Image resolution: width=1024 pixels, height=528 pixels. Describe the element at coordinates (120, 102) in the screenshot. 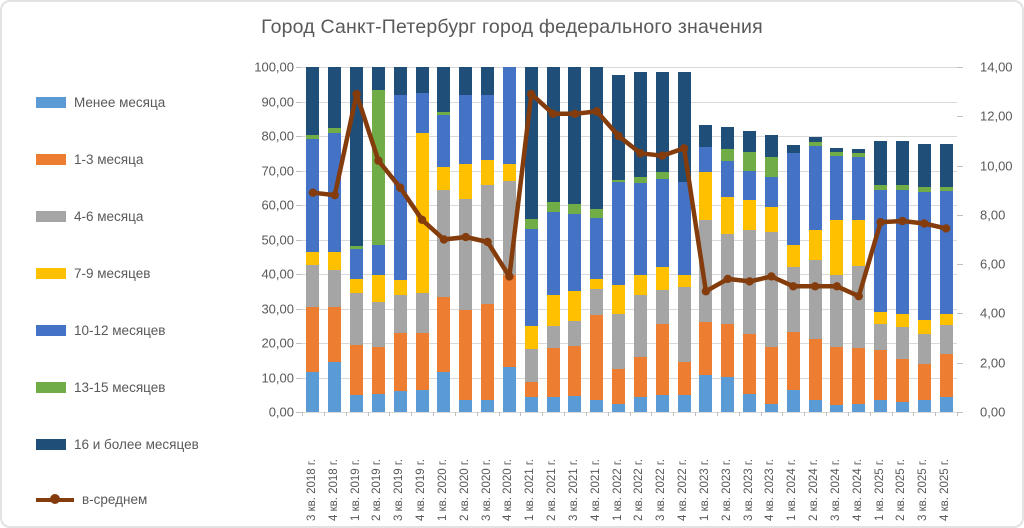

I see `legend-label: Менее месяца` at that location.